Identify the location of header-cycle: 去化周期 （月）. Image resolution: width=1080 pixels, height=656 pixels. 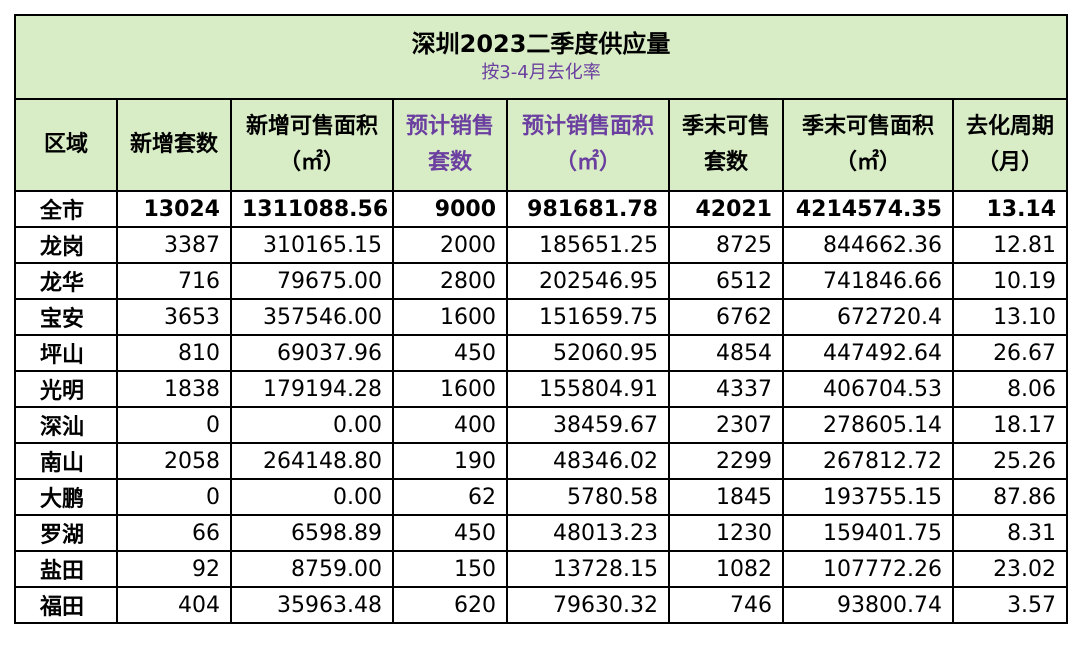
(1010, 145).